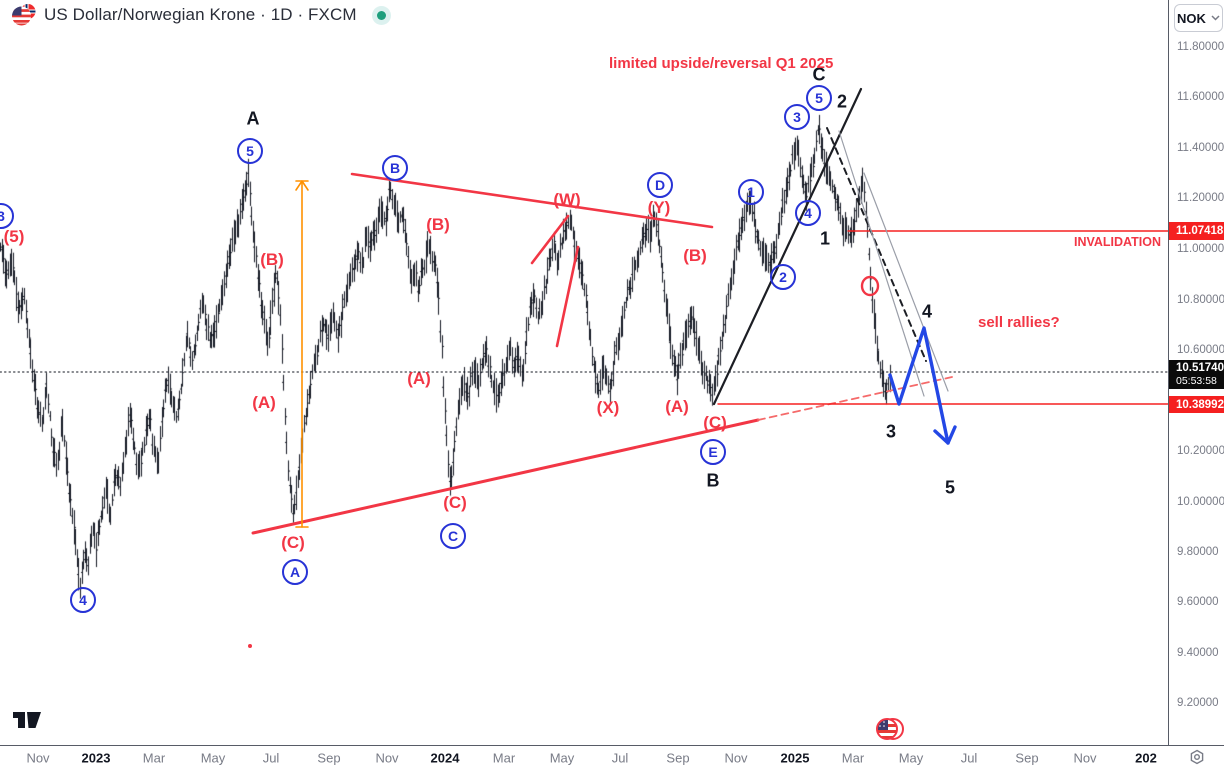 The height and width of the screenshot is (769, 1224). What do you see at coordinates (1196, 231) in the screenshot?
I see `invalidation-price-label: 11.07418` at bounding box center [1196, 231].